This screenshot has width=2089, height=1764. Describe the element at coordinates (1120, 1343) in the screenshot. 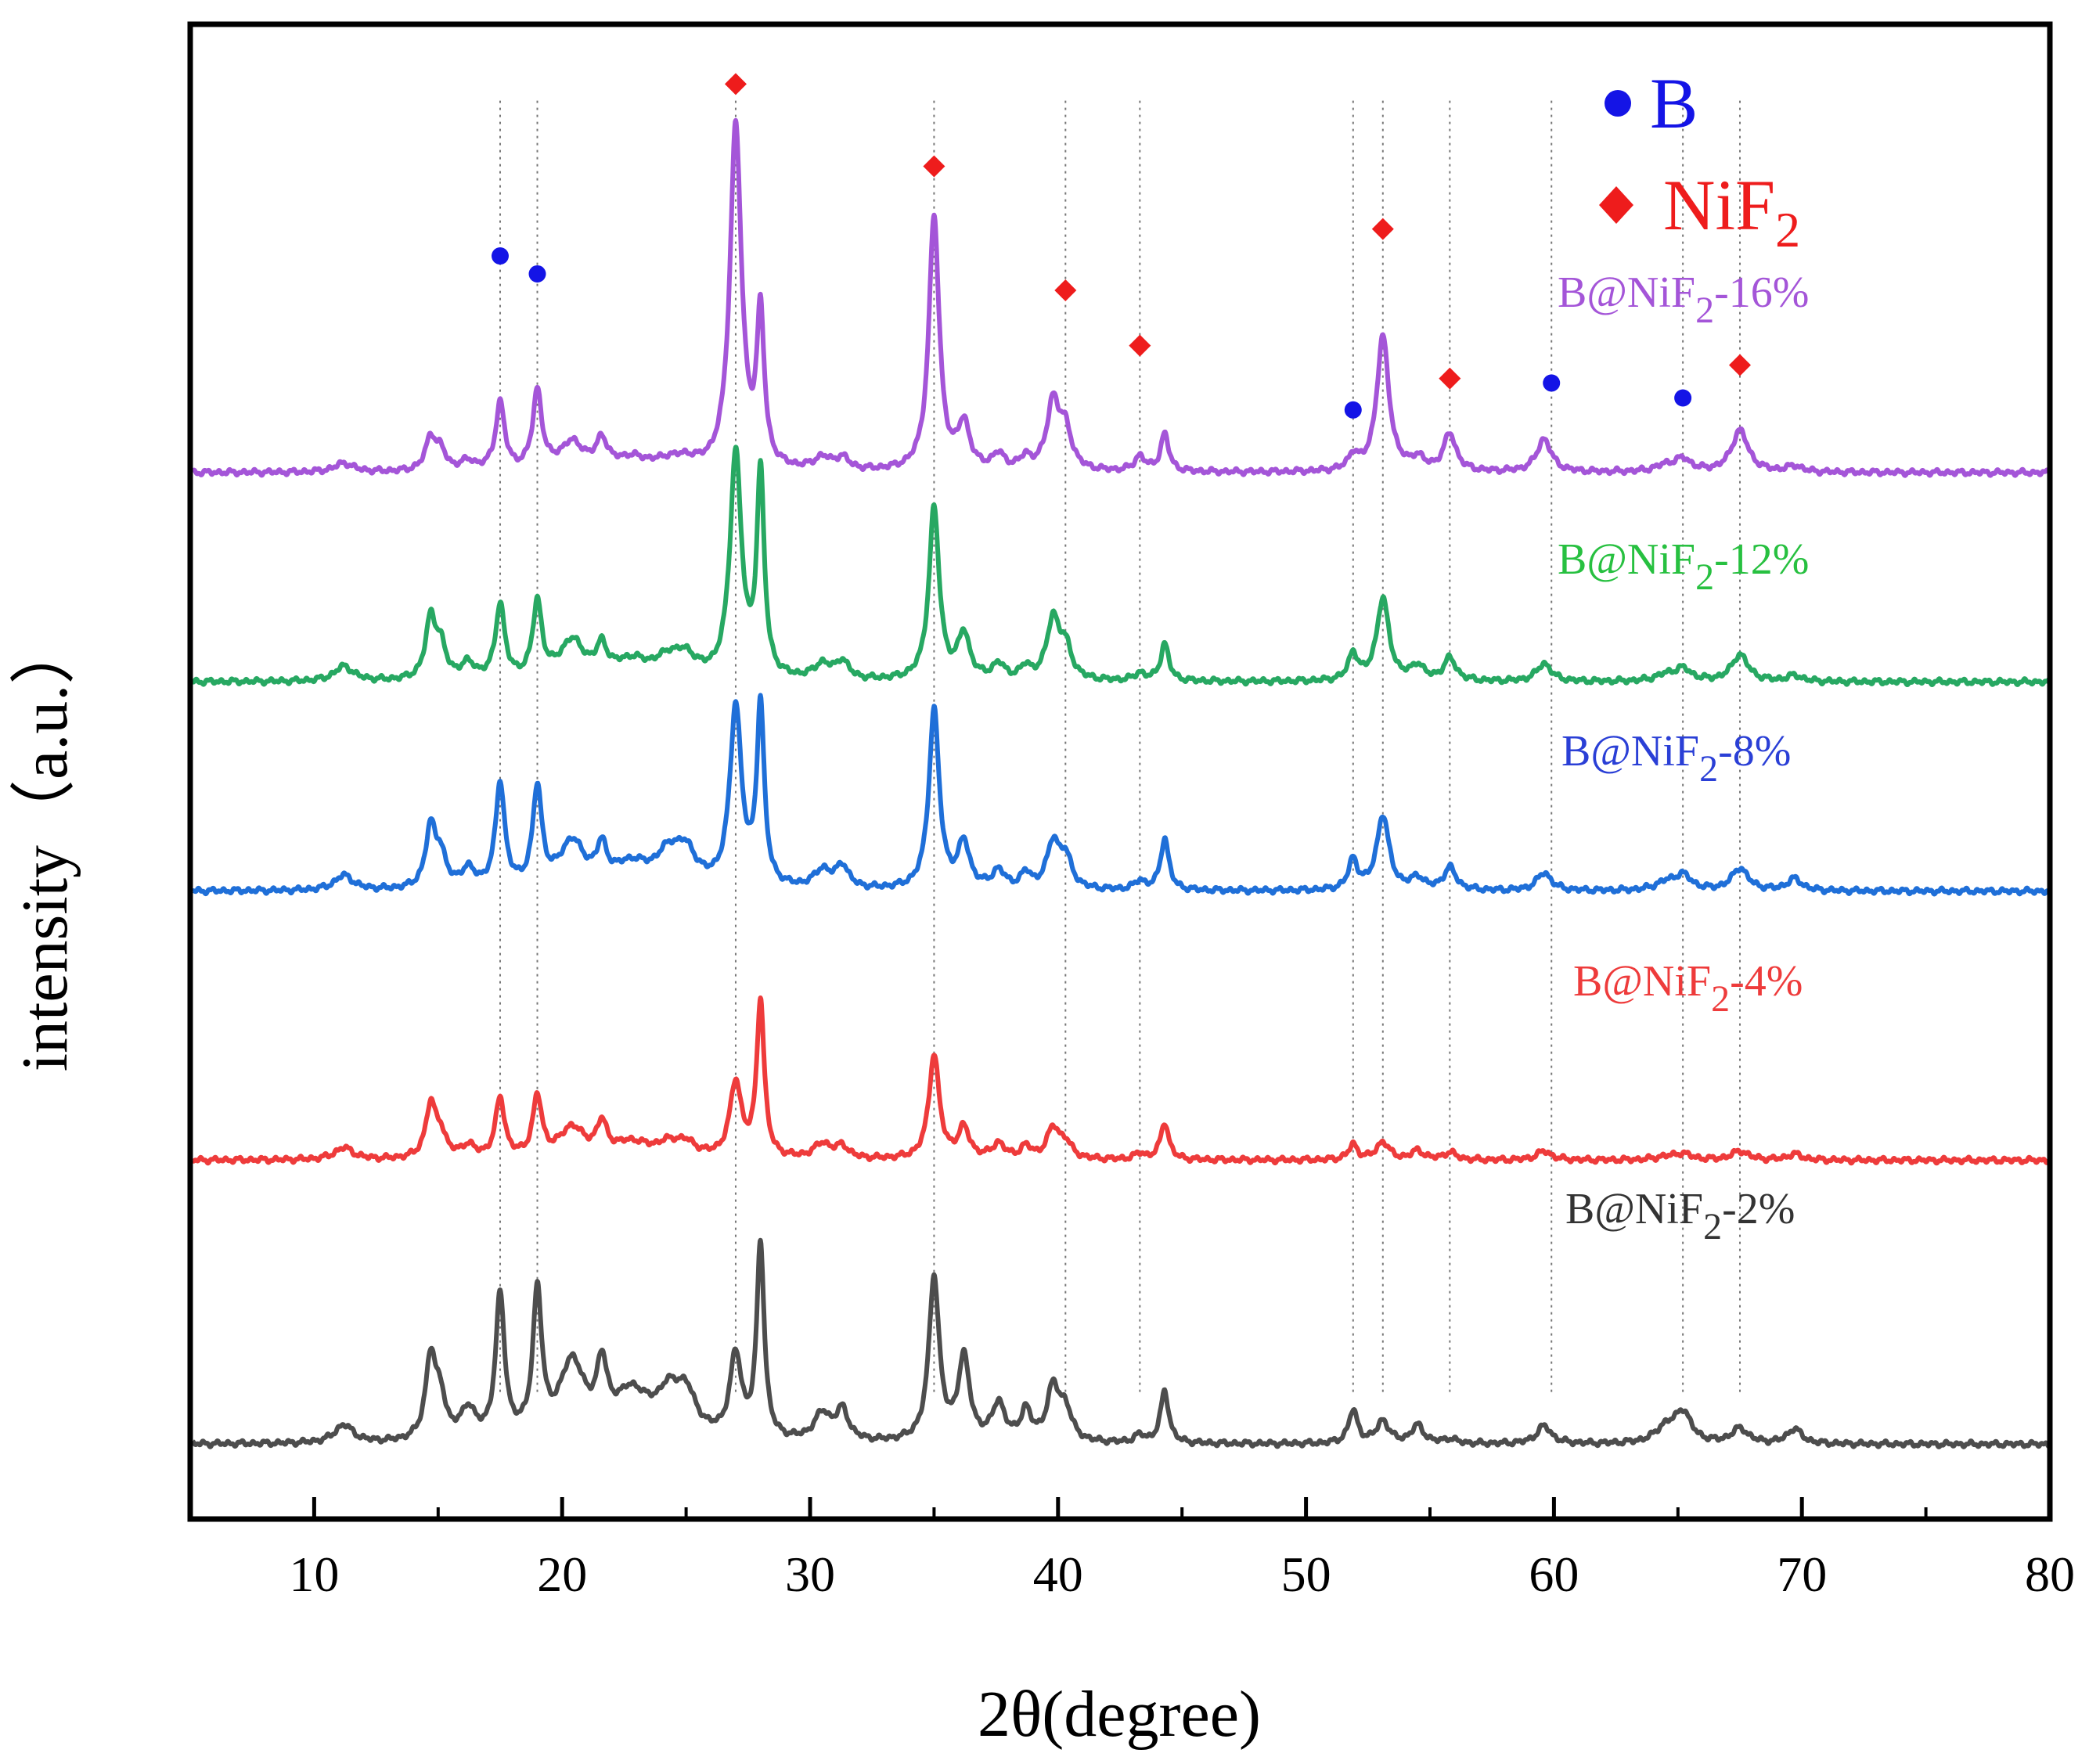

I see `series-line-B@NiF2-2%` at that location.